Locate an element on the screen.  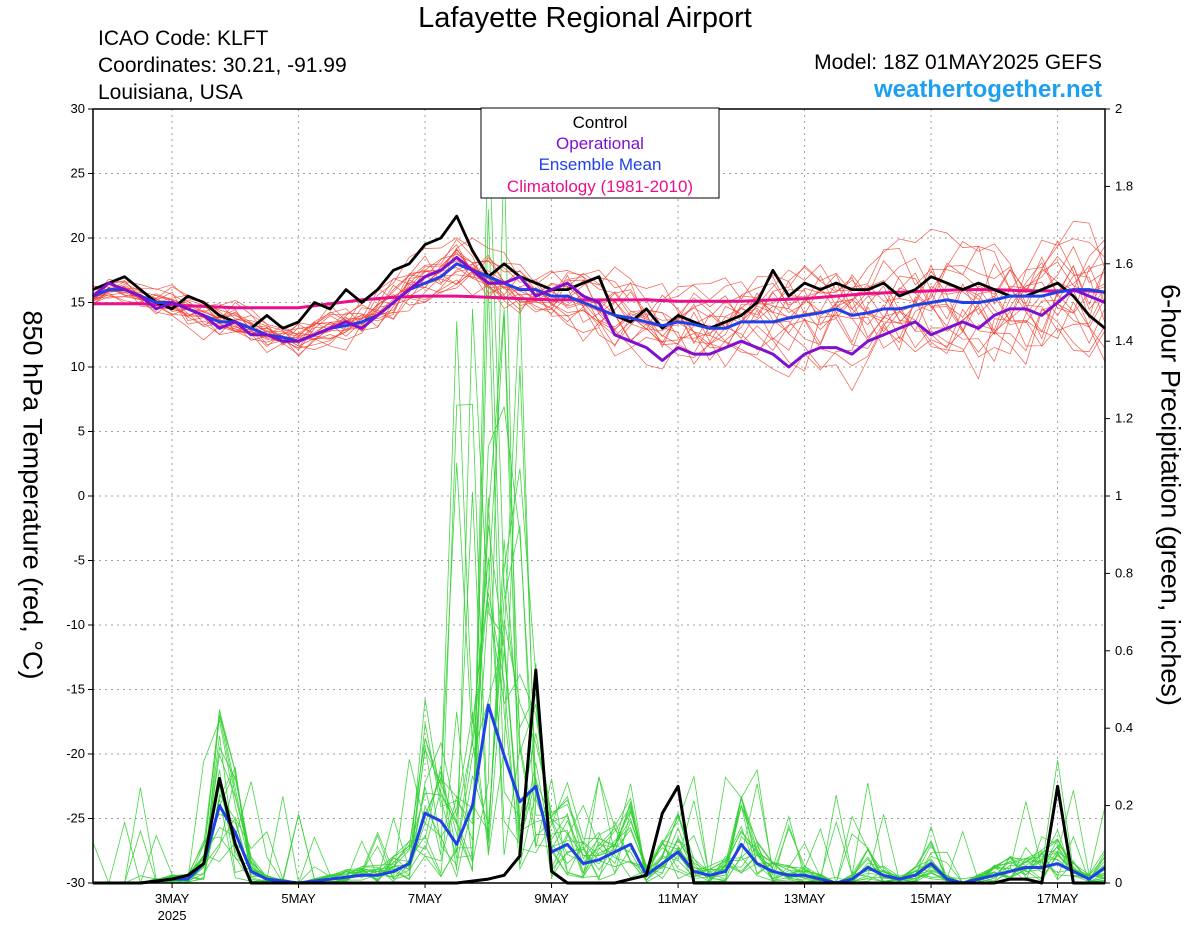
y2-tick-label: 0.6 is located at coordinates (1124, 650).